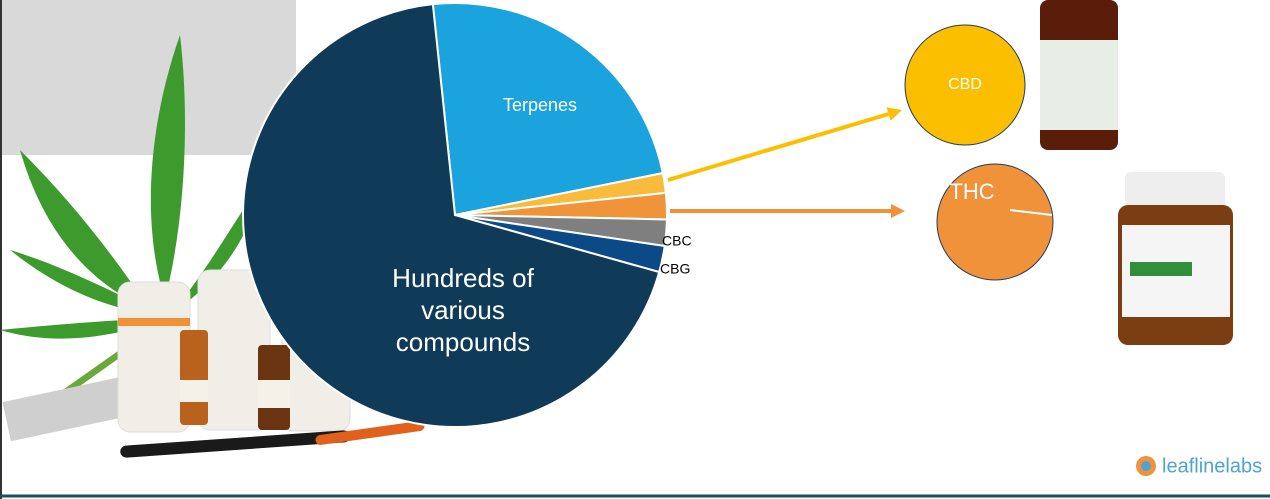  What do you see at coordinates (675, 269) in the screenshot?
I see `slice-label: CBG` at bounding box center [675, 269].